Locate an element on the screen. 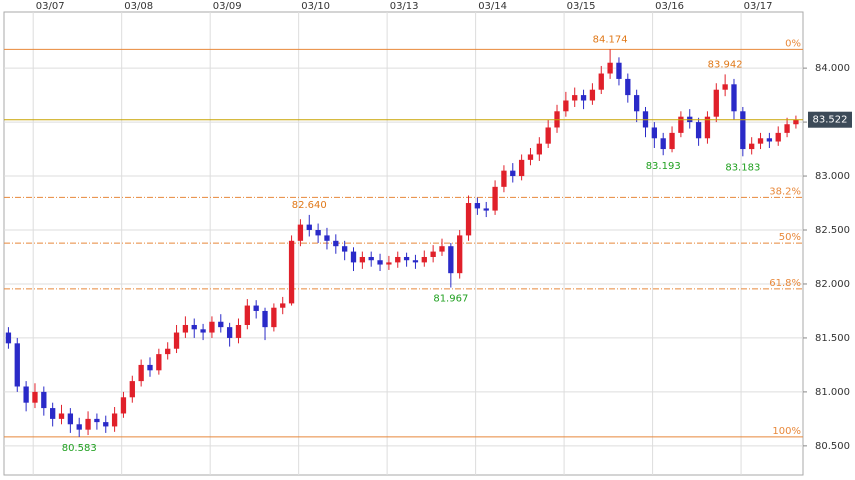  x-tick-label: 03/15 is located at coordinates (581, 6).